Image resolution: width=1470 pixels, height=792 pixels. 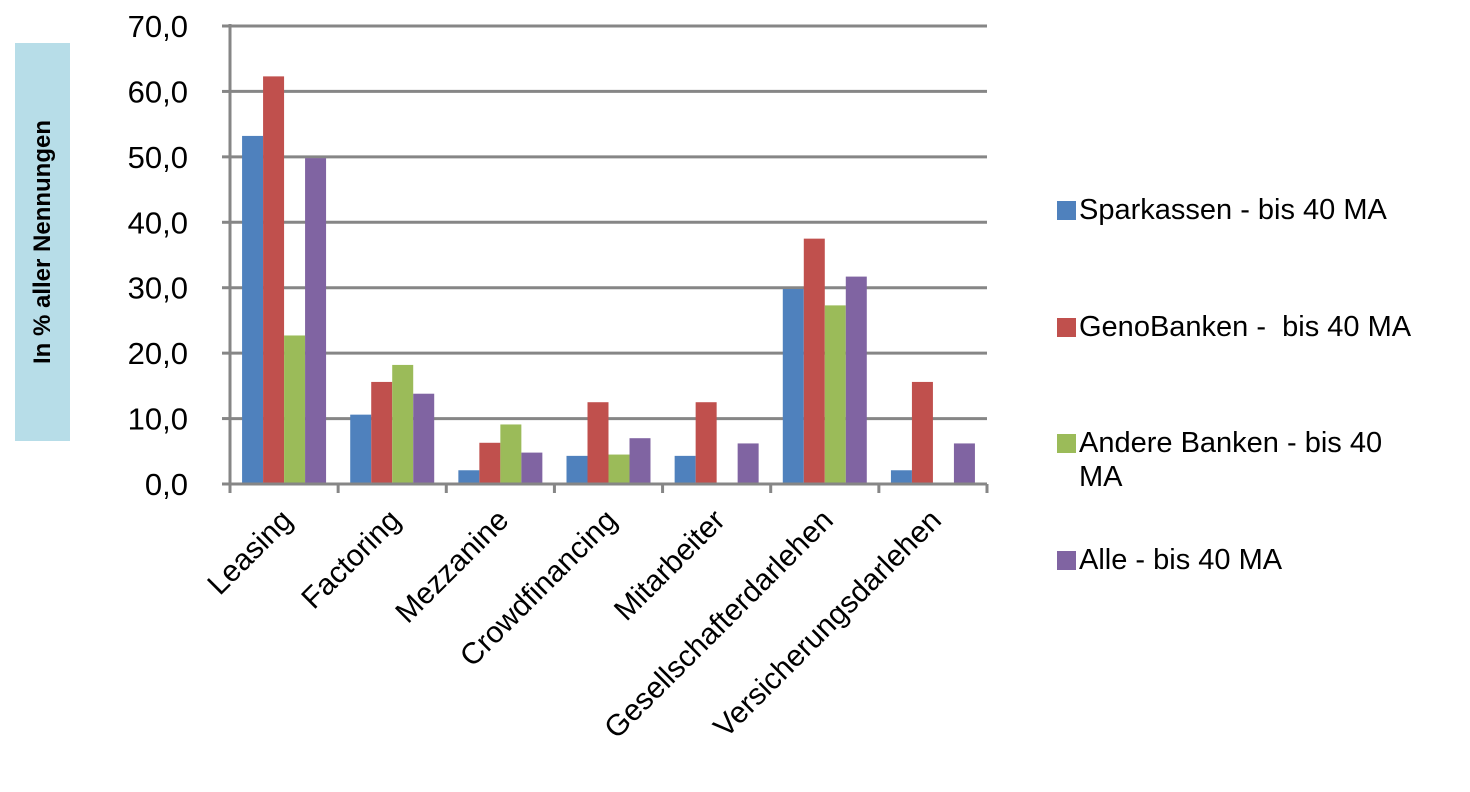 I want to click on y-axis-label-box, so click(x=42, y=242).